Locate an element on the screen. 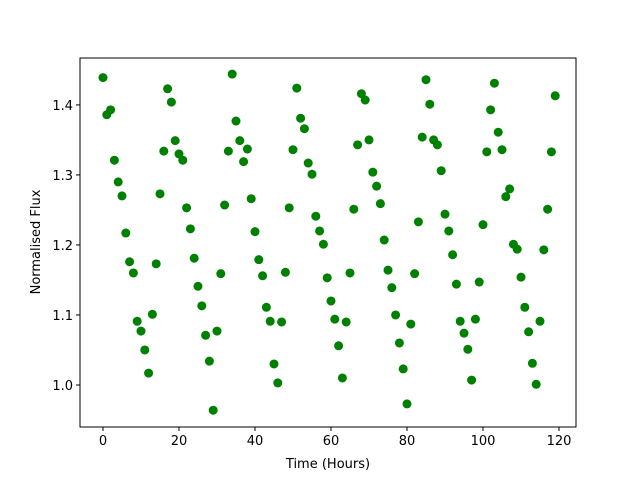  y-axis-label: Normalised Flux is located at coordinates (36, 241).